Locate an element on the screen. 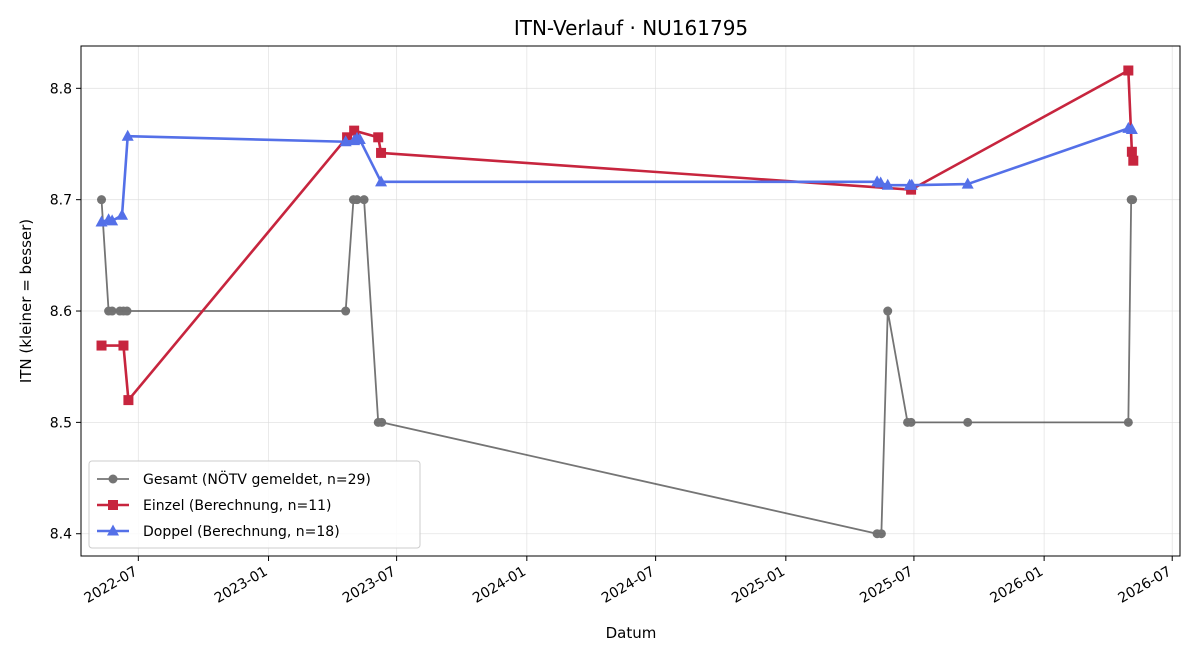 The height and width of the screenshot is (660, 1200). y-tick-label: 8.7 is located at coordinates (61, 201).